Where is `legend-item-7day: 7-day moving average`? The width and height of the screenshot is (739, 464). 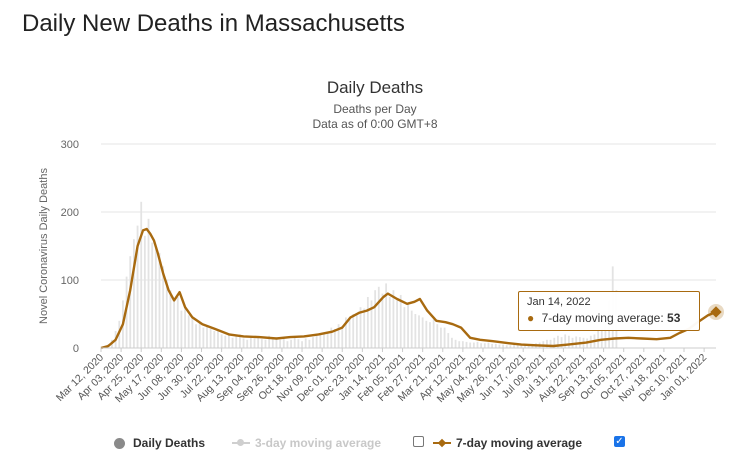
legend-item-7day: 7-day moving average is located at coordinates (507, 443).